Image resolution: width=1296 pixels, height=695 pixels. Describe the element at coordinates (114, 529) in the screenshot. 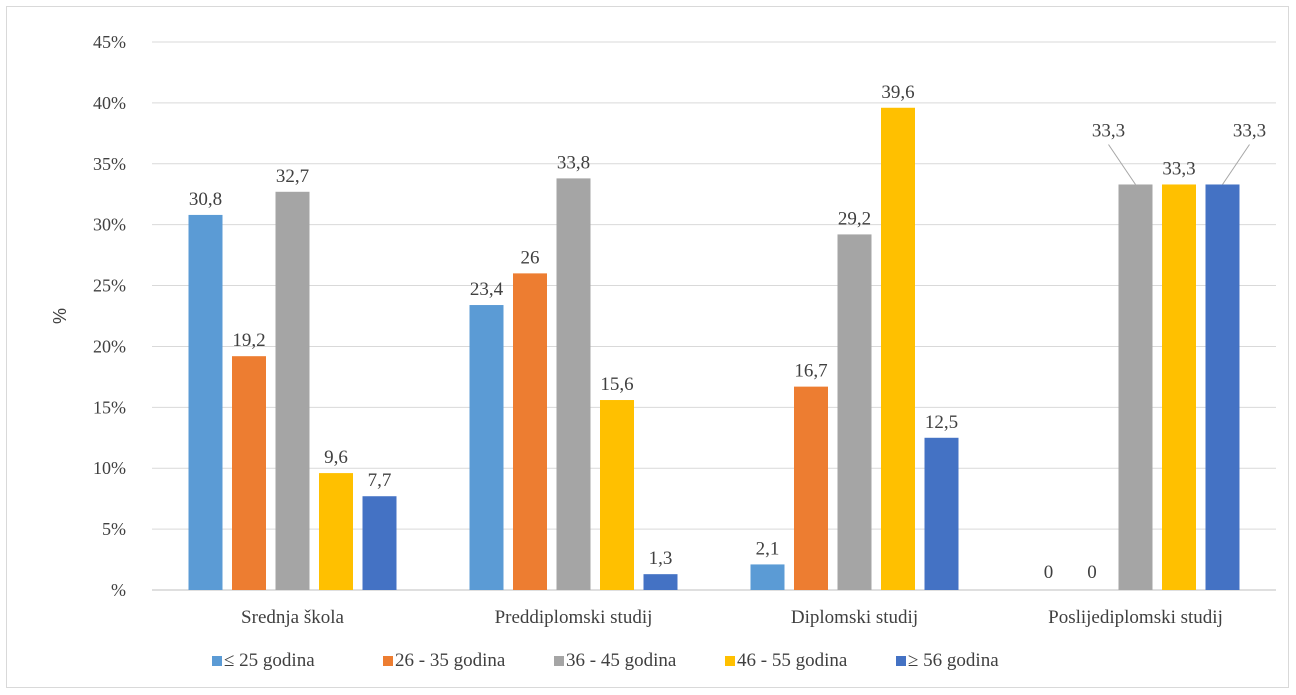

I see `y-tick-label: 5%` at that location.